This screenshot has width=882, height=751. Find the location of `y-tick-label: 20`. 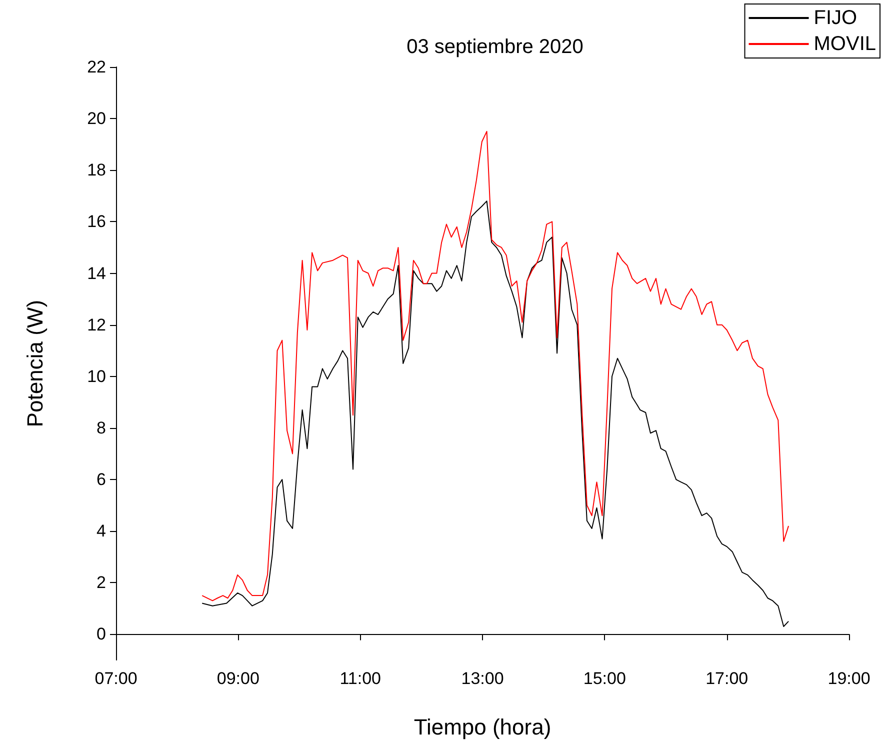

y-tick-label: 20 is located at coordinates (96, 118).